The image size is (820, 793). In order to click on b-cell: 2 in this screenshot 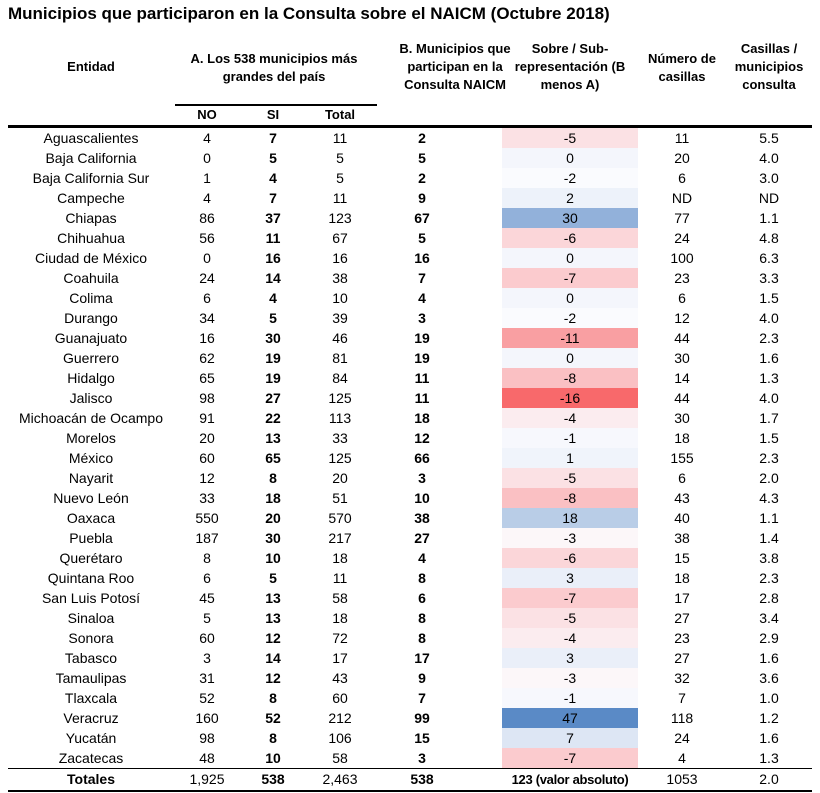, I will do `click(422, 178)`.